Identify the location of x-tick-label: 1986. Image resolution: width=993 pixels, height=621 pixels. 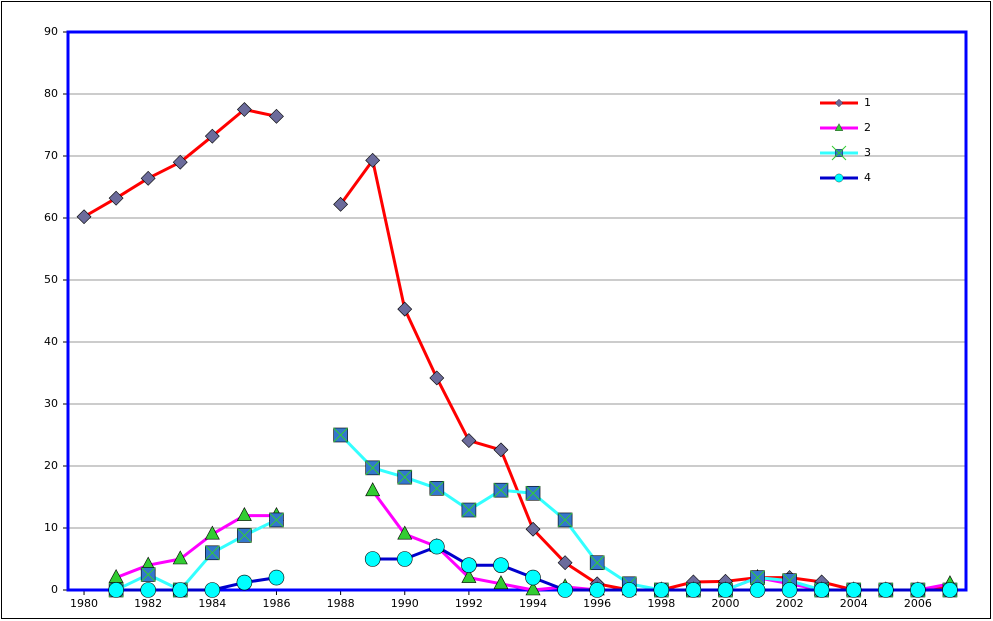
(276, 603).